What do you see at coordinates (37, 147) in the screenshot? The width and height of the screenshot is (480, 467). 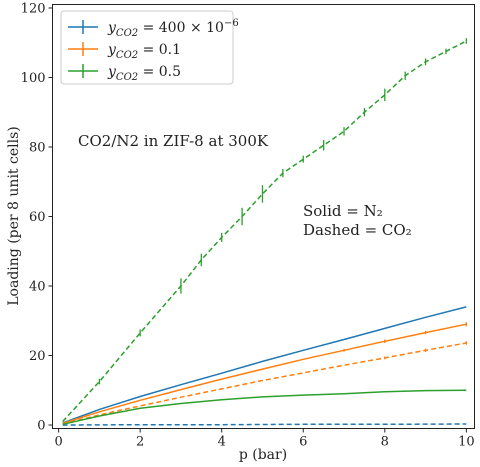 I see `y-tick-label: 80` at bounding box center [37, 147].